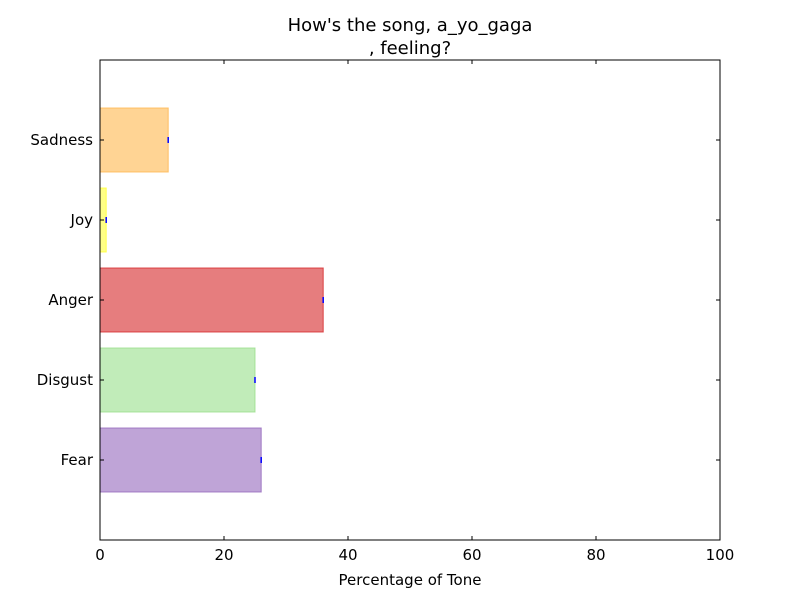 Image resolution: width=800 pixels, height=600 pixels. What do you see at coordinates (410, 37) in the screenshot?
I see `chart-title: How's the song, a_yo_gaga , feeling?` at bounding box center [410, 37].